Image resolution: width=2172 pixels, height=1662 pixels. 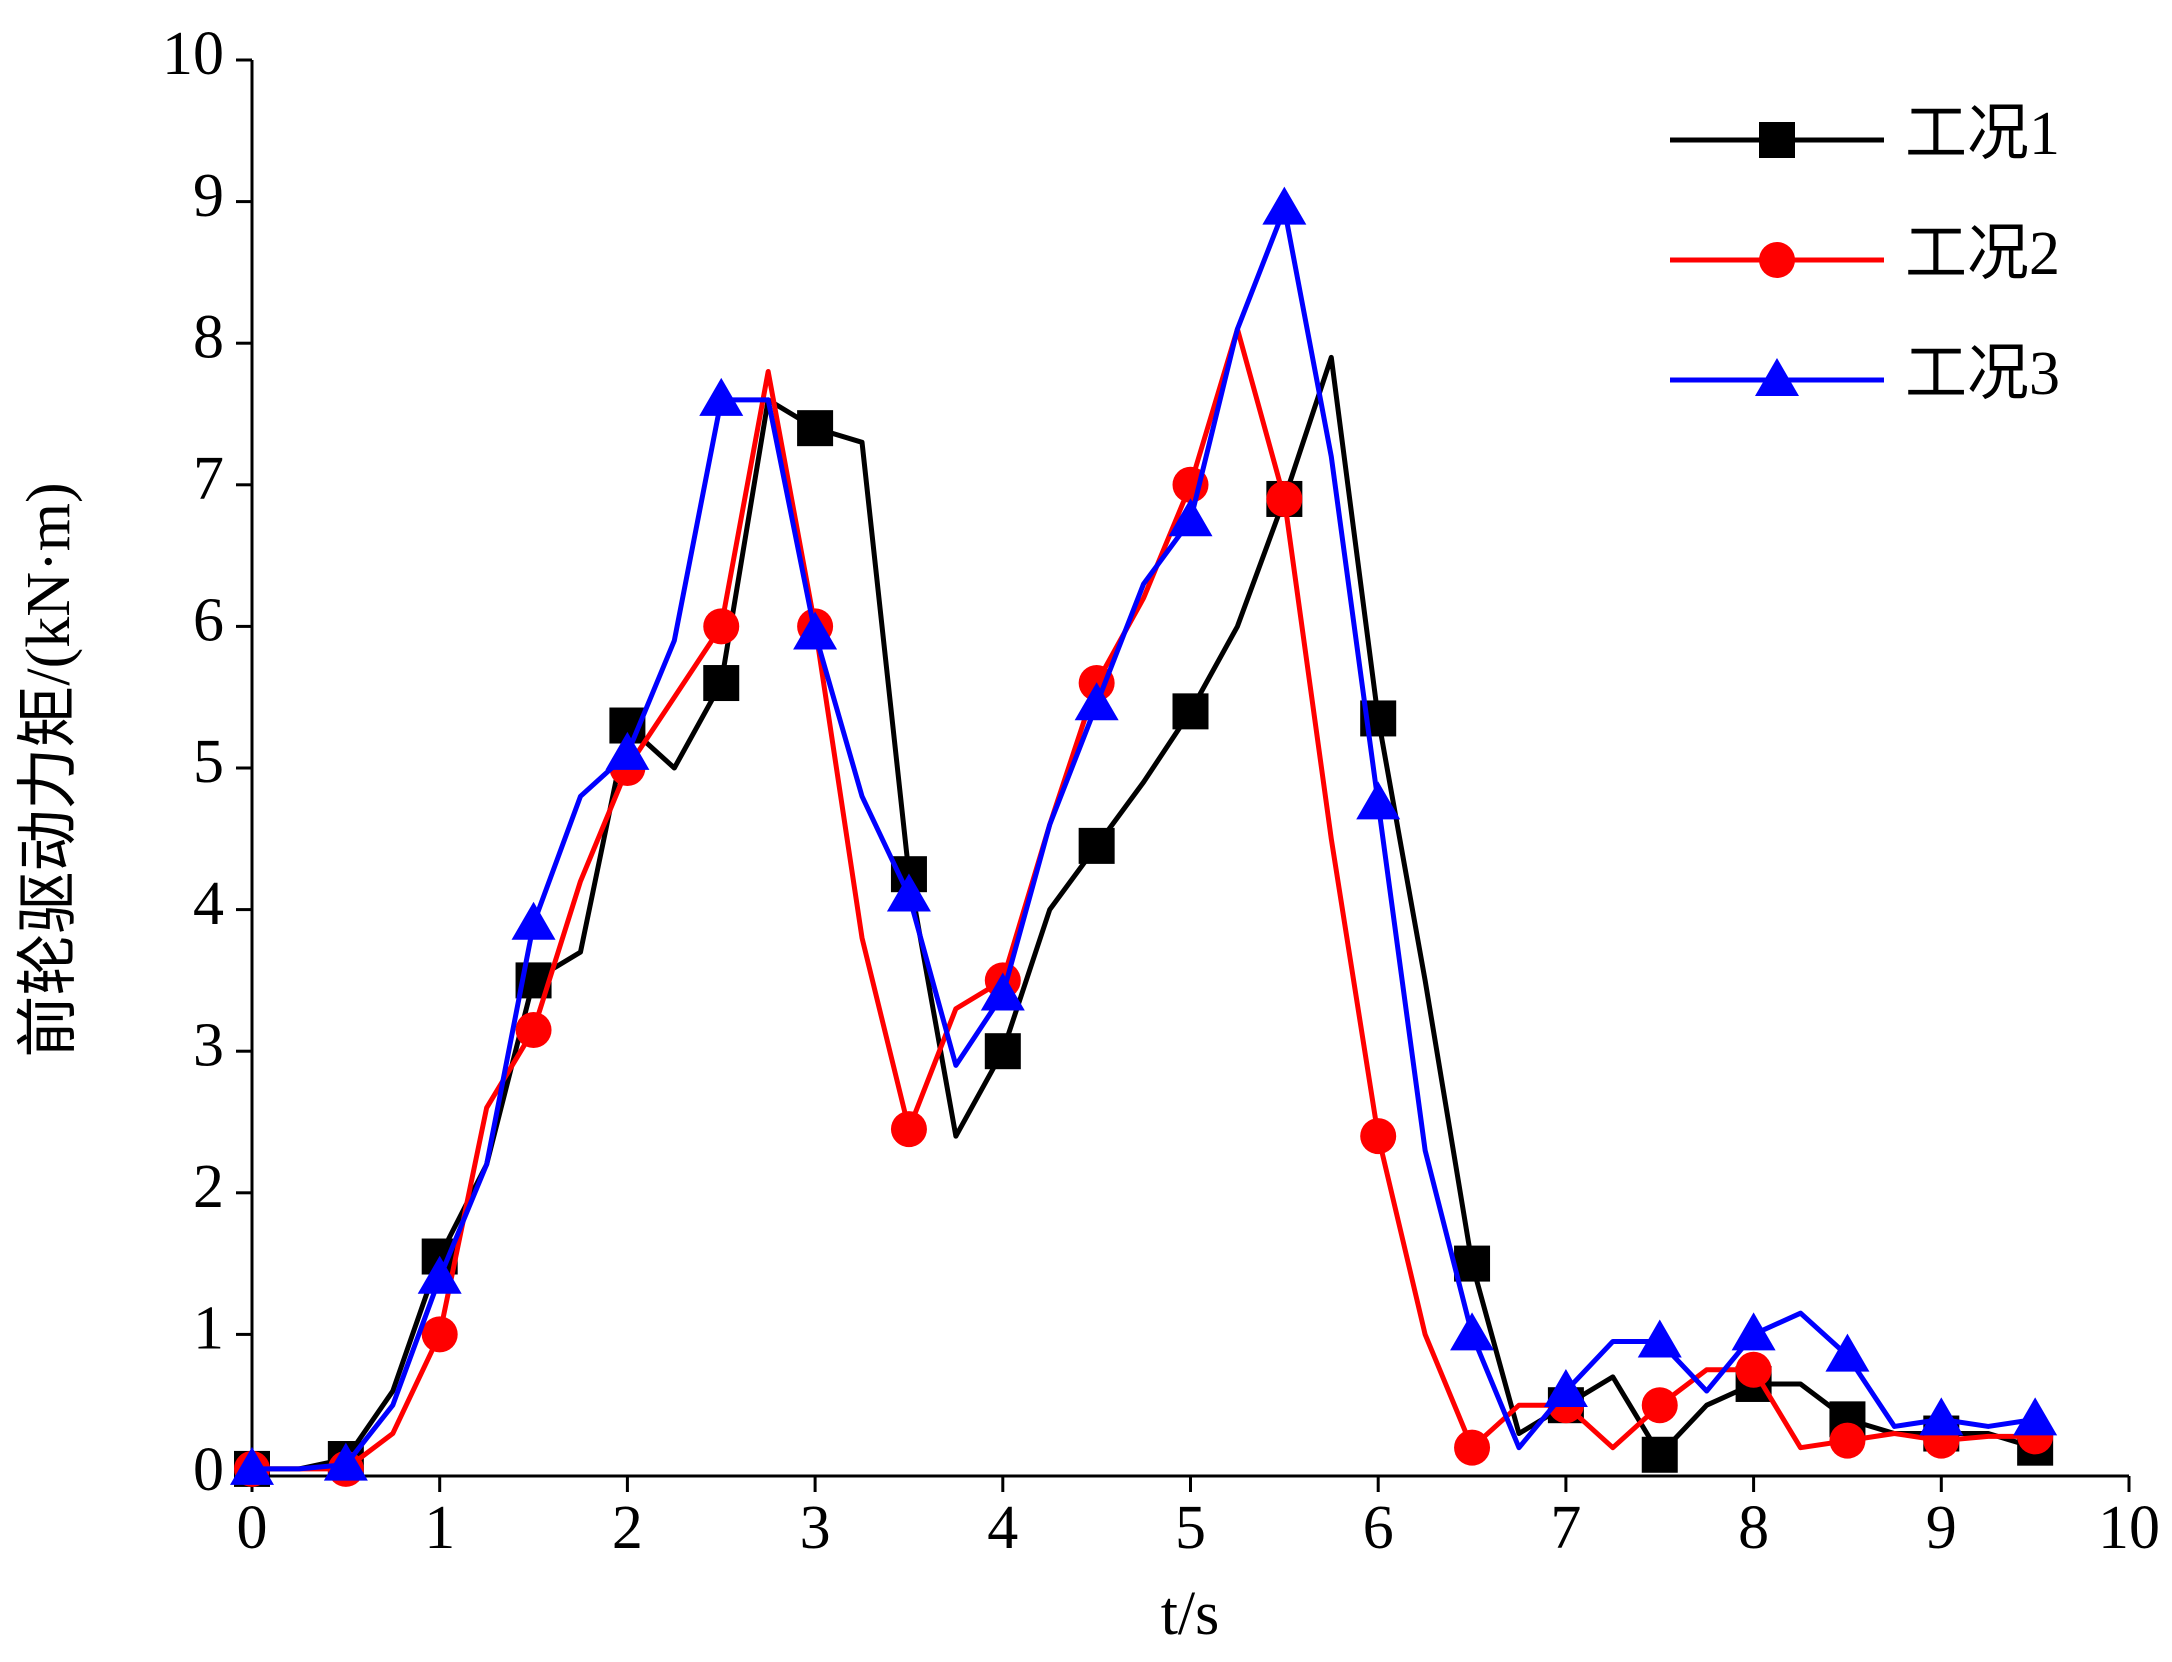 I want to click on y-tick-label: 1, so click(x=208, y=1329).